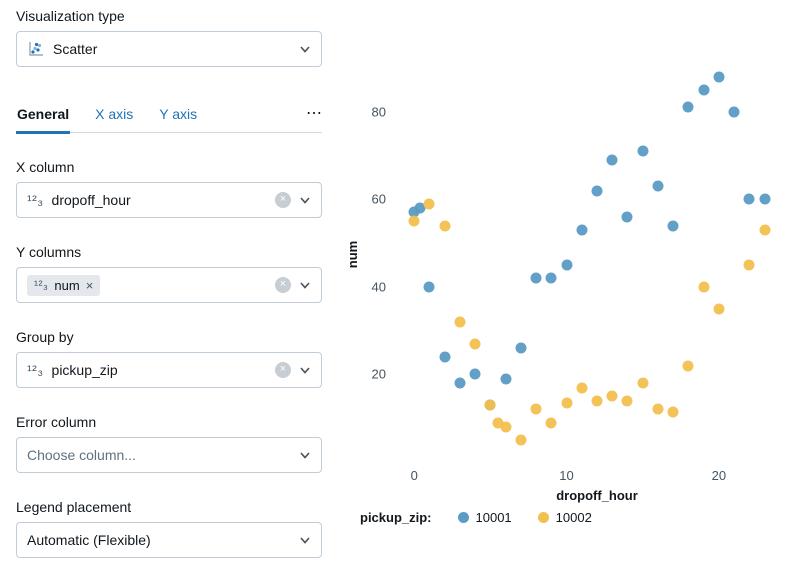 The height and width of the screenshot is (586, 800). I want to click on viz-type-label: Visualization type, so click(70, 16).